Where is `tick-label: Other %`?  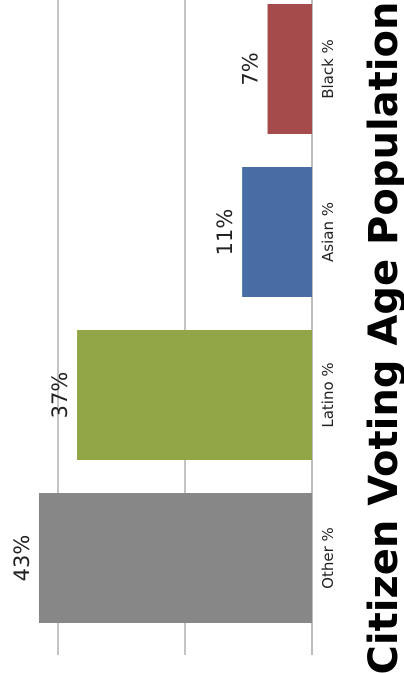
tick-label: Other % is located at coordinates (328, 558).